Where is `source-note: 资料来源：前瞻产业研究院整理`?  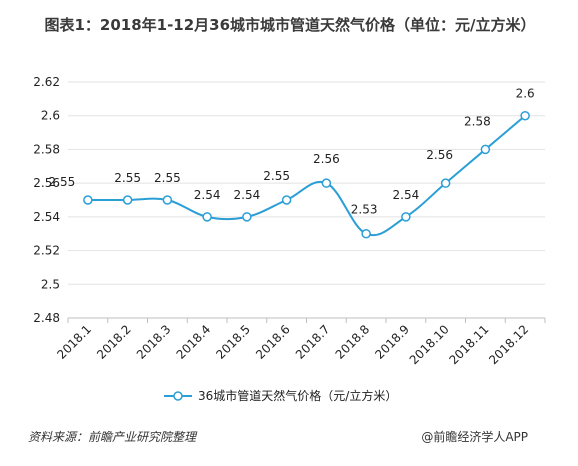
source-note: 资料来源：前瞻产业研究院整理 is located at coordinates (112, 437).